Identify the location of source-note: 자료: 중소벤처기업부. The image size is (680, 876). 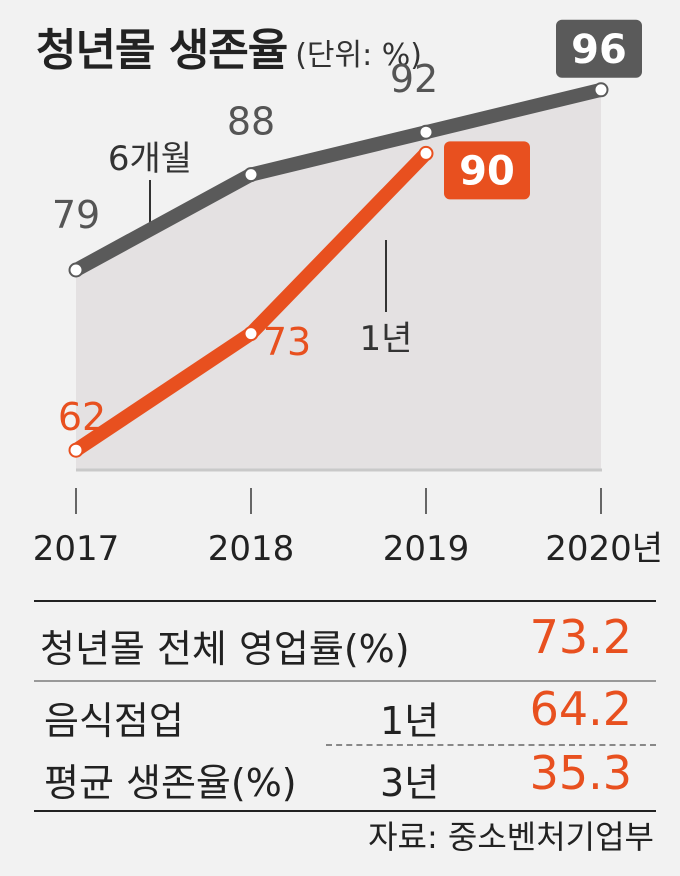
(511, 837).